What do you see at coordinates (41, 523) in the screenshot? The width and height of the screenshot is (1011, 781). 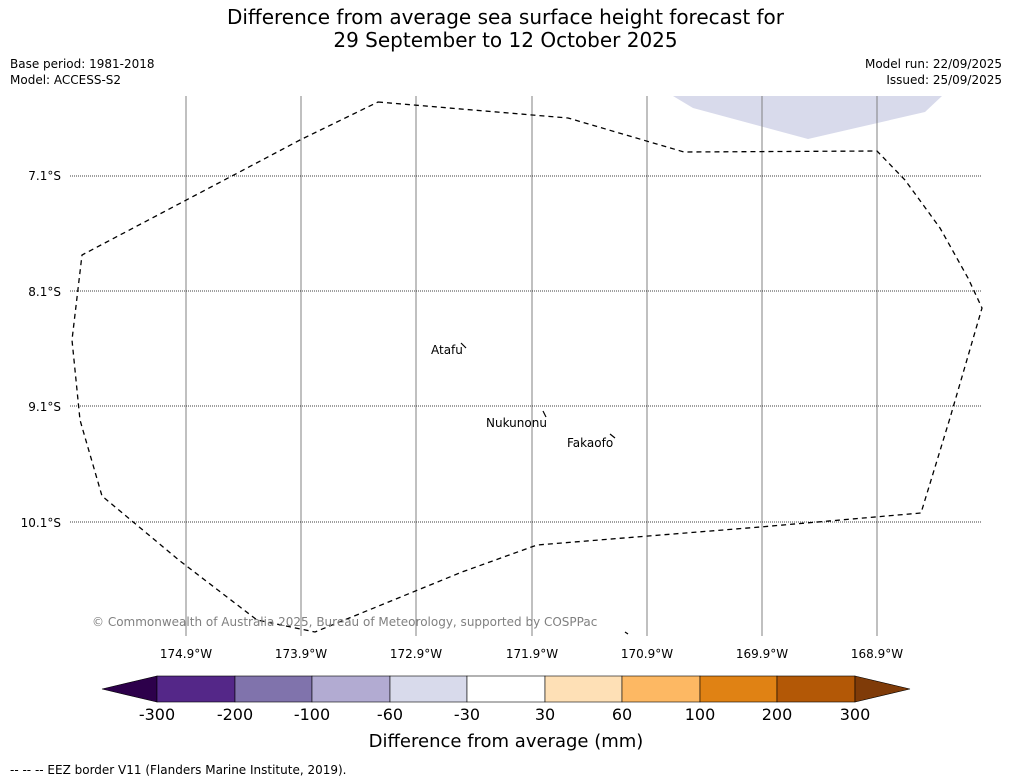 I see `lat-label: 10.1°S` at bounding box center [41, 523].